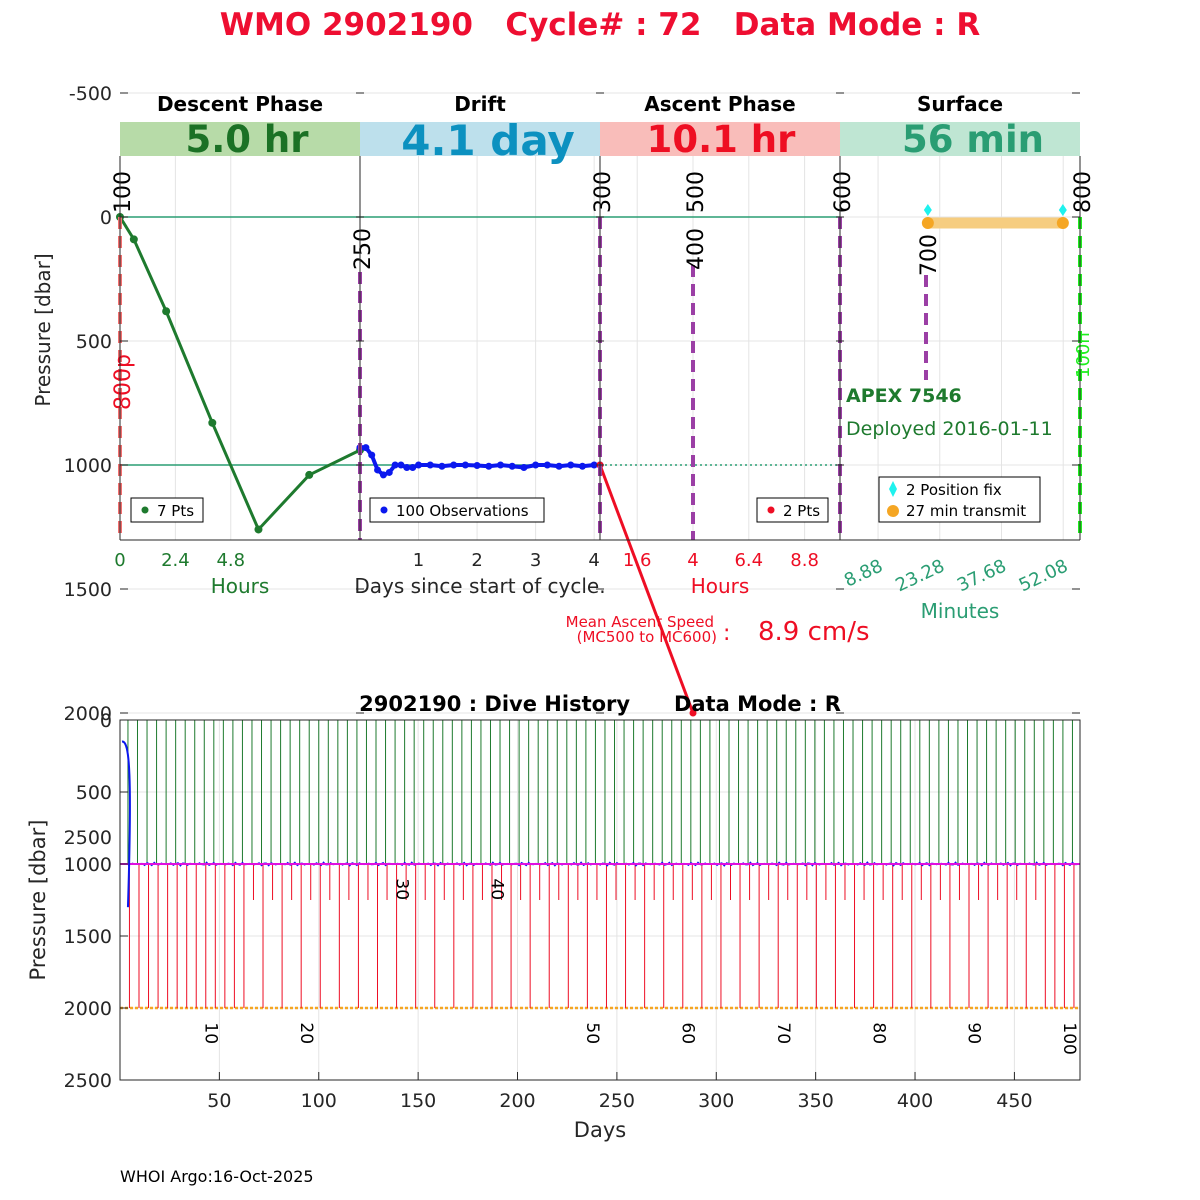  I want to click on mc500-label: 500, so click(696, 192).